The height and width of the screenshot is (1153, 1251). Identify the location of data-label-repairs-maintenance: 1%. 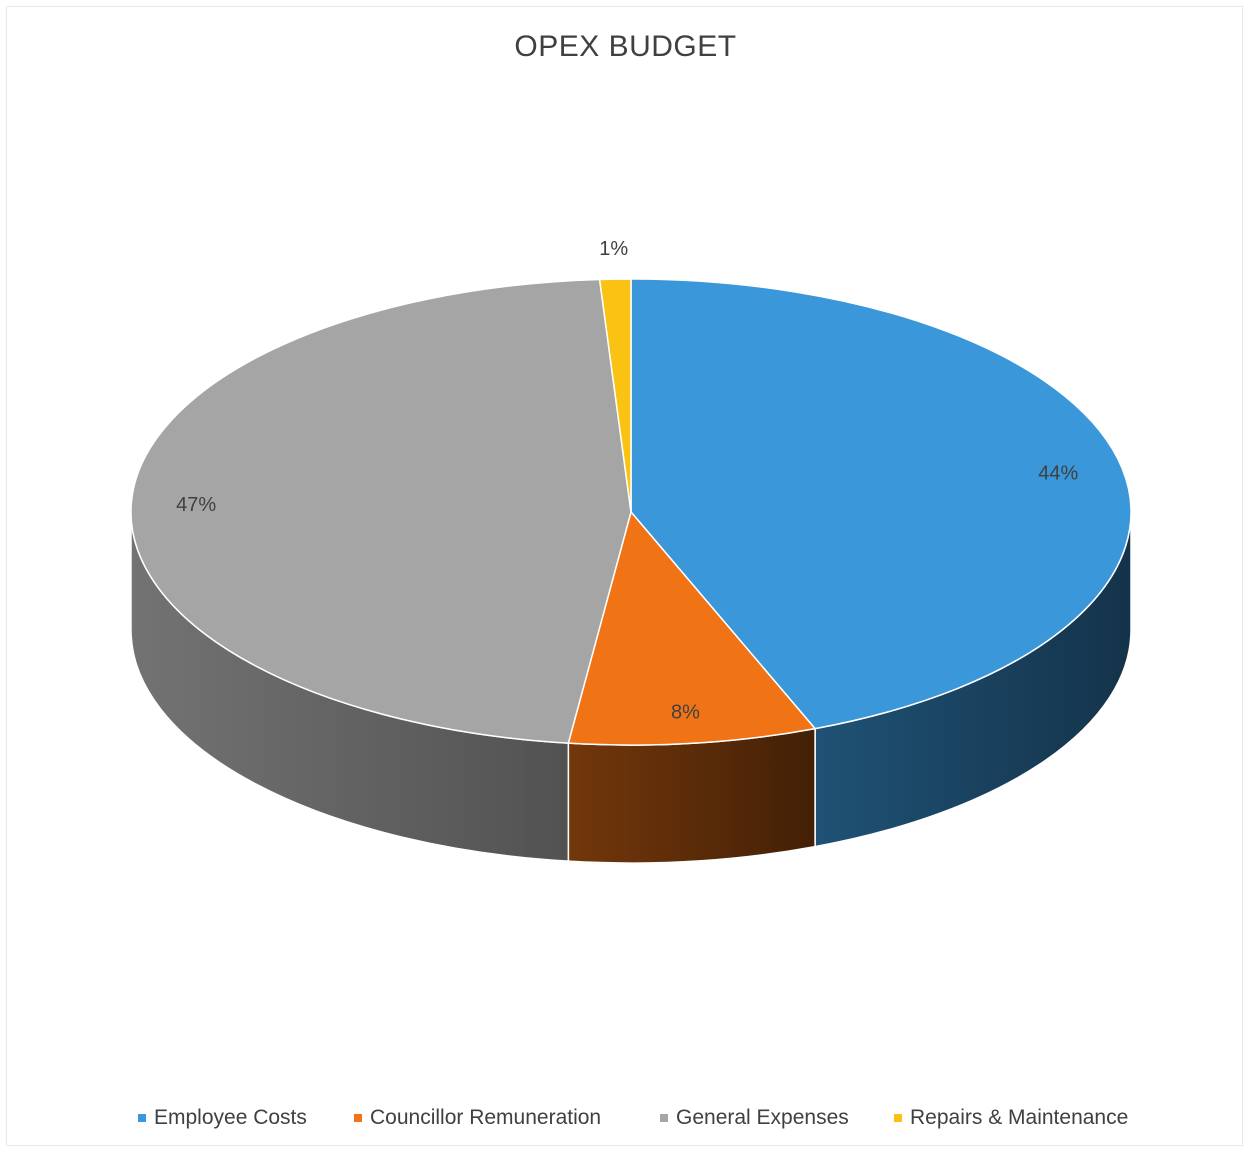
(613, 249).